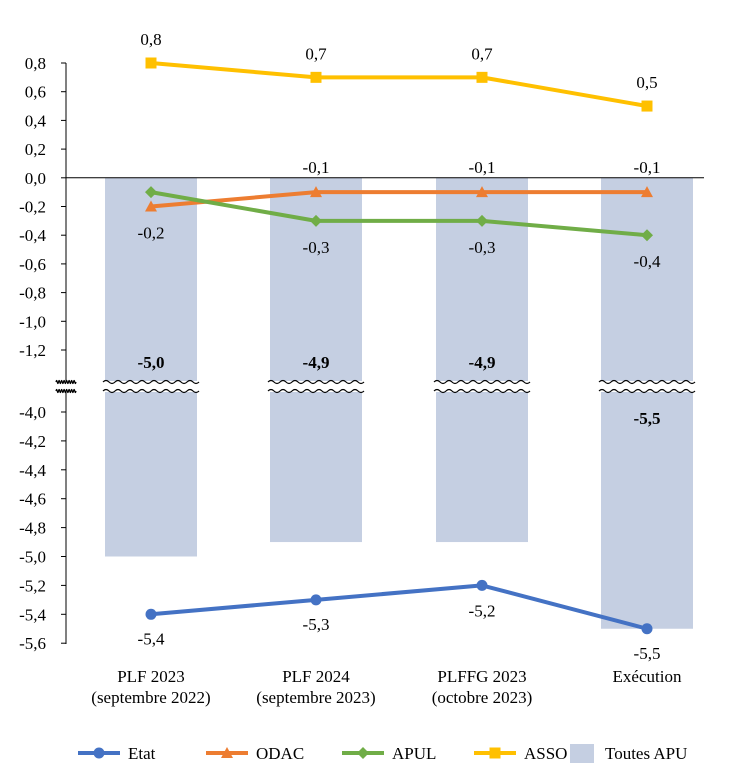  Describe the element at coordinates (481, 676) in the screenshot. I see `category-label: PLFFG 2023` at that location.